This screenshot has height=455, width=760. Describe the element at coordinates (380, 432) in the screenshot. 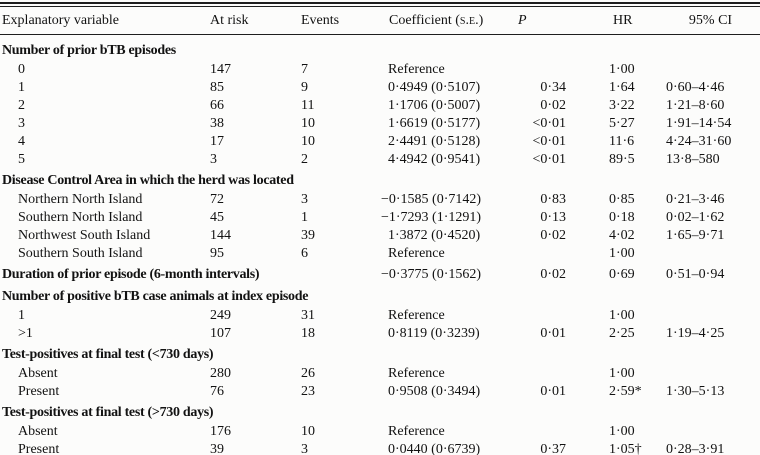

I see `table-row: Absent 176 10 Reference 1·00` at that location.